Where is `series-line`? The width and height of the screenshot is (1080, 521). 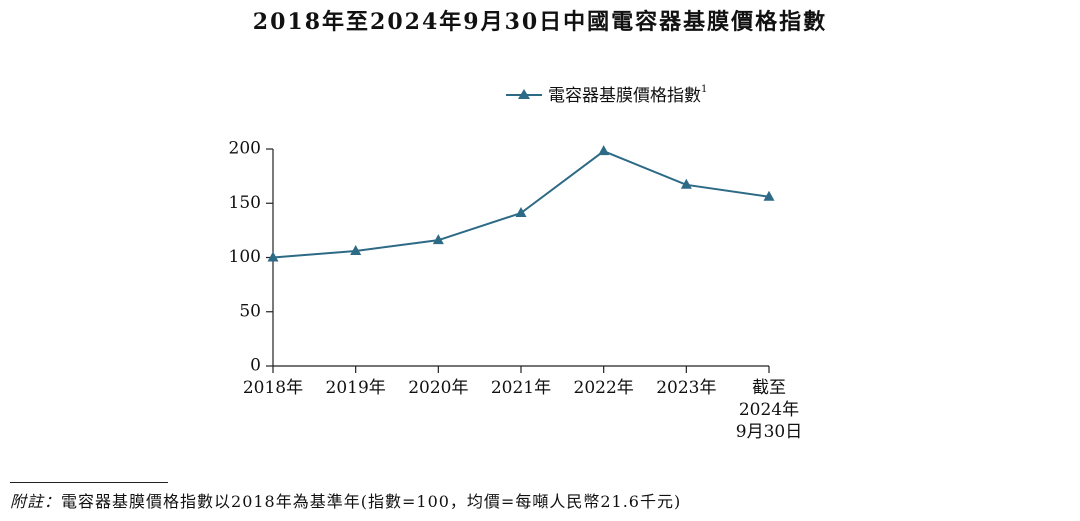 series-line is located at coordinates (521, 204).